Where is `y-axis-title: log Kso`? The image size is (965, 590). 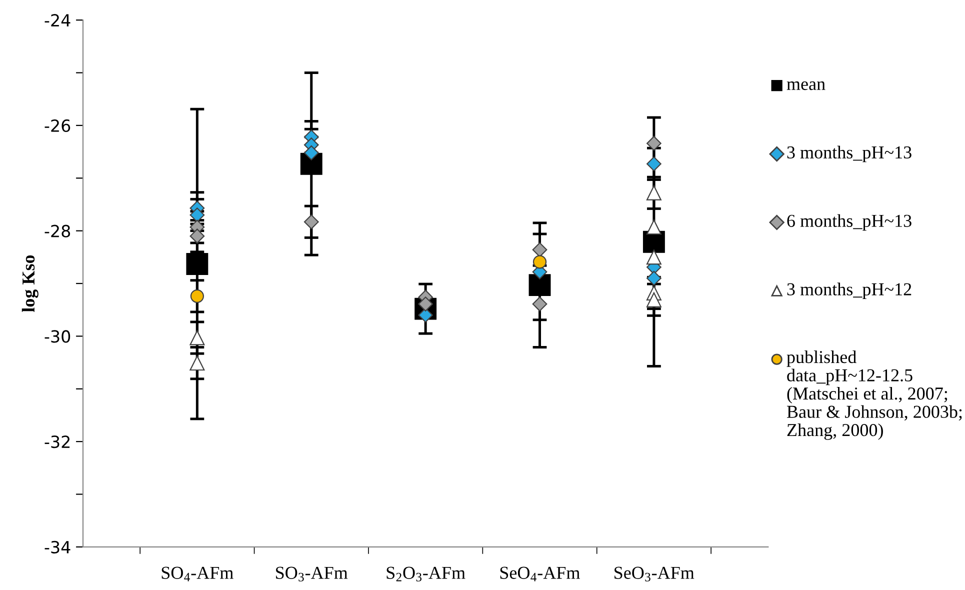 y-axis-title: log Kso is located at coordinates (30, 283).